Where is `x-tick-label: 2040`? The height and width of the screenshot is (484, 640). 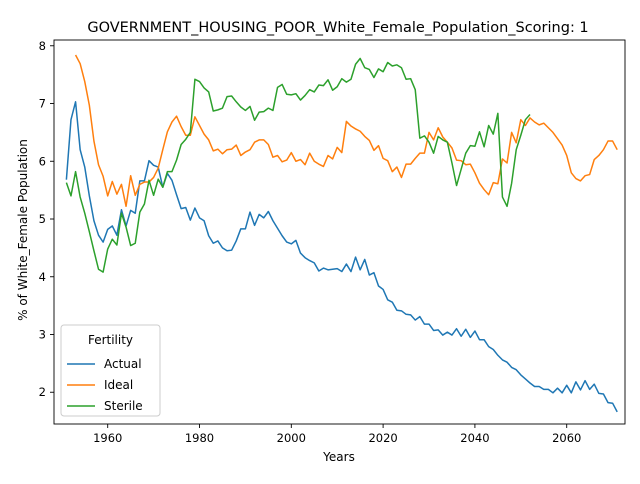 x-tick-label: 2040 is located at coordinates (474, 438).